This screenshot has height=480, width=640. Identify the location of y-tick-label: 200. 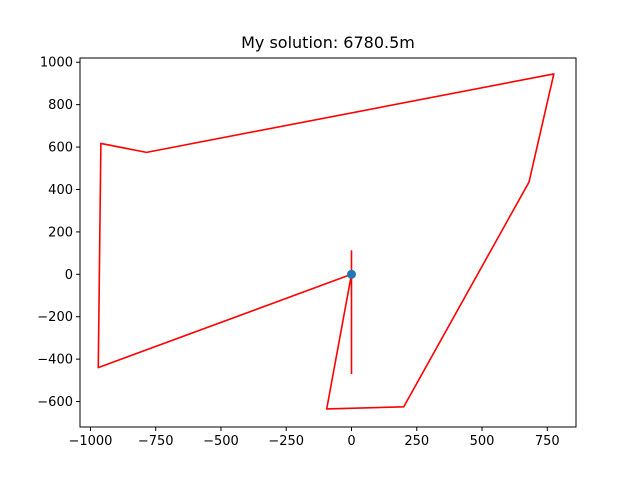
(60, 232).